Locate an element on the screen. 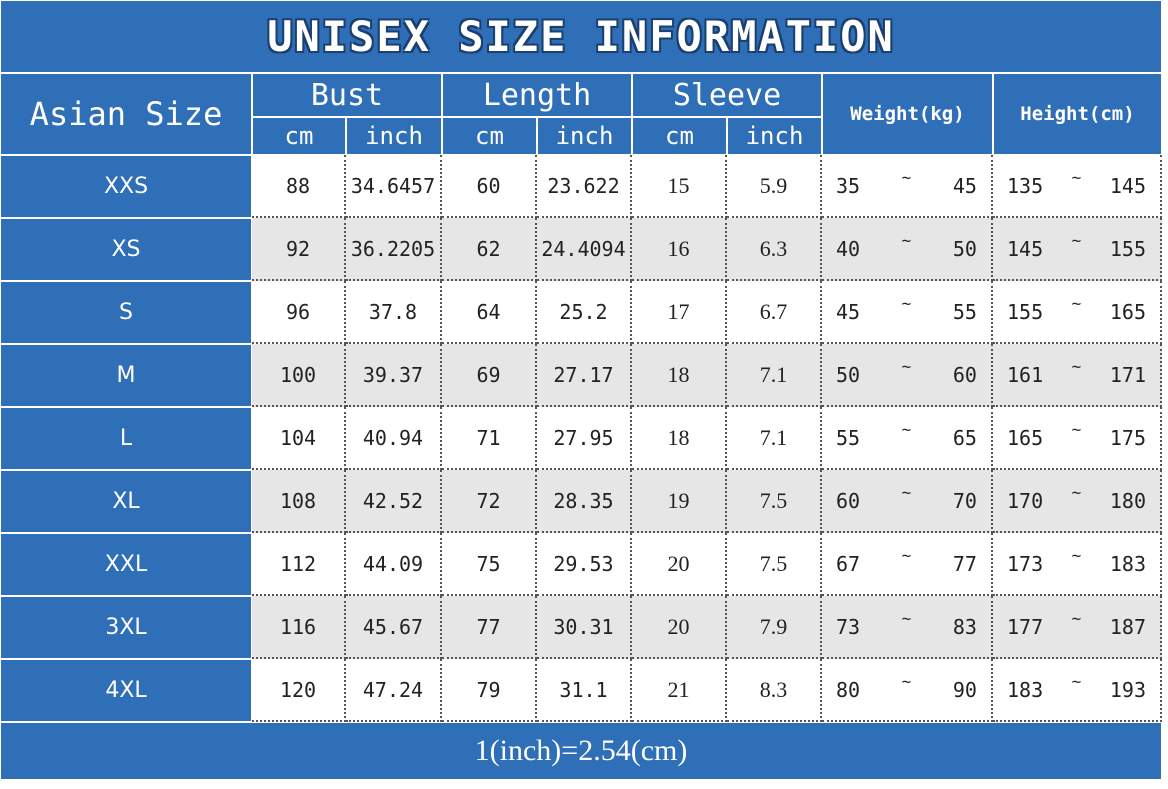  cell-value: 21 is located at coordinates (679, 690).